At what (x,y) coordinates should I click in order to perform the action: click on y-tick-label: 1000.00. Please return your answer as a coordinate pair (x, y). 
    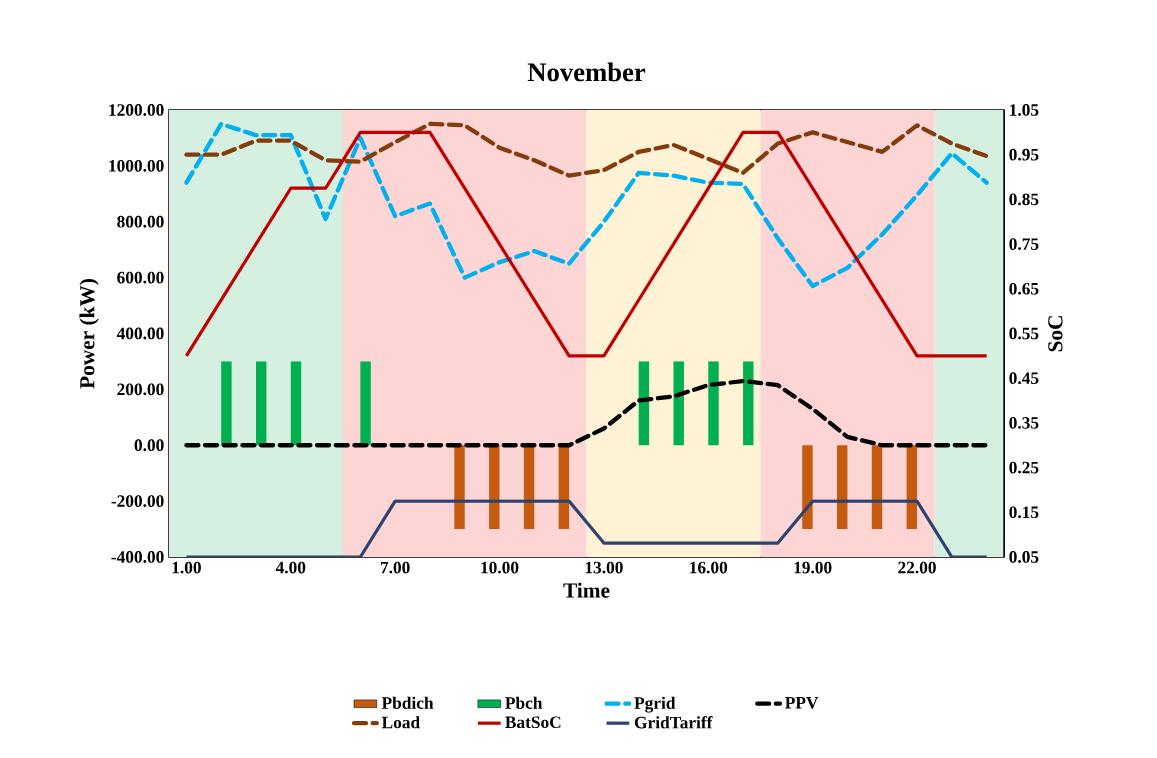
    Looking at the image, I should click on (136, 165).